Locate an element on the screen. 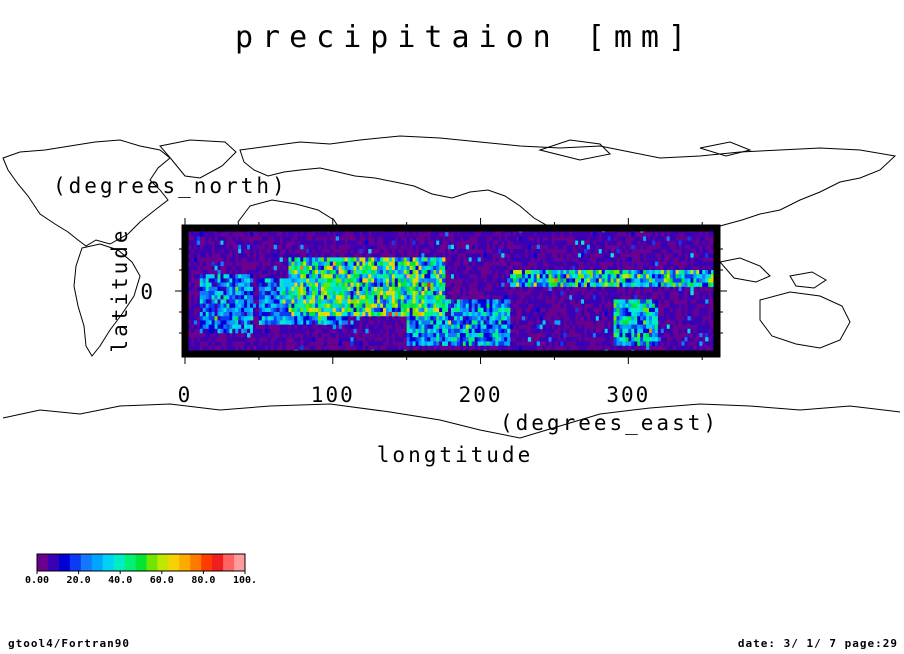  colorbar-swatch is located at coordinates (119, 562).